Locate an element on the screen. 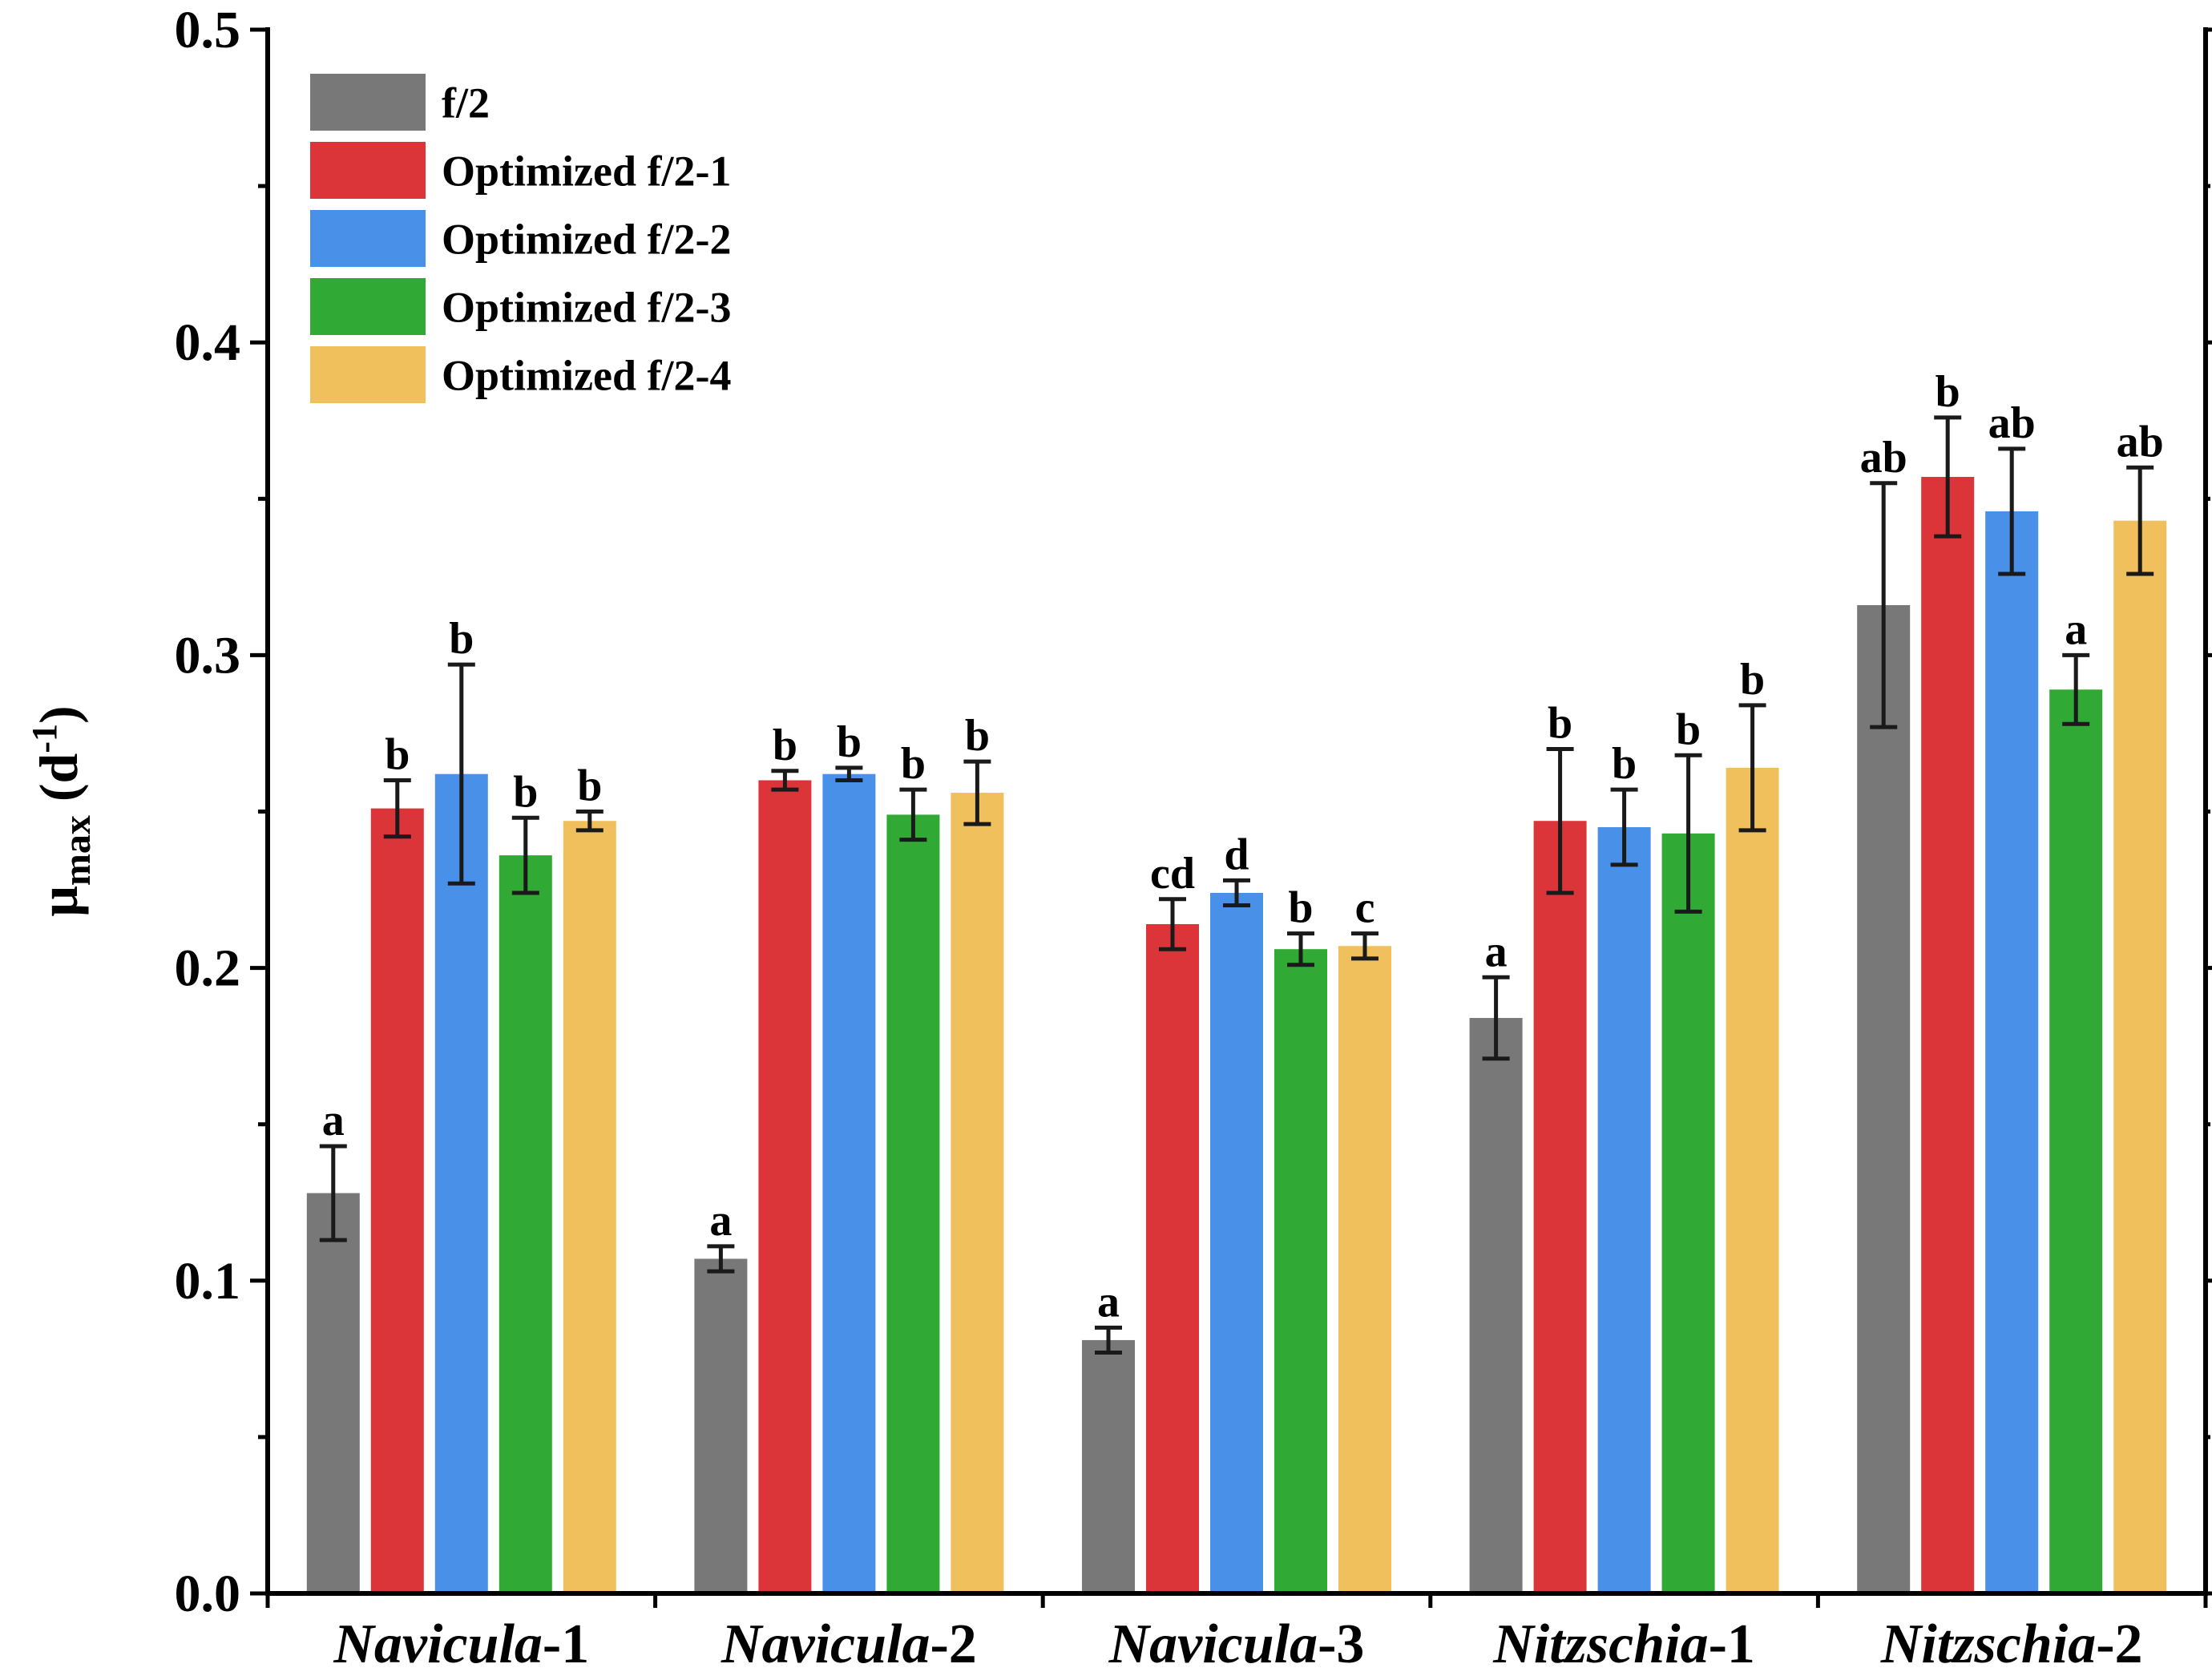 The image size is (2212, 1680). x-ticks is located at coordinates (1236, 1600).